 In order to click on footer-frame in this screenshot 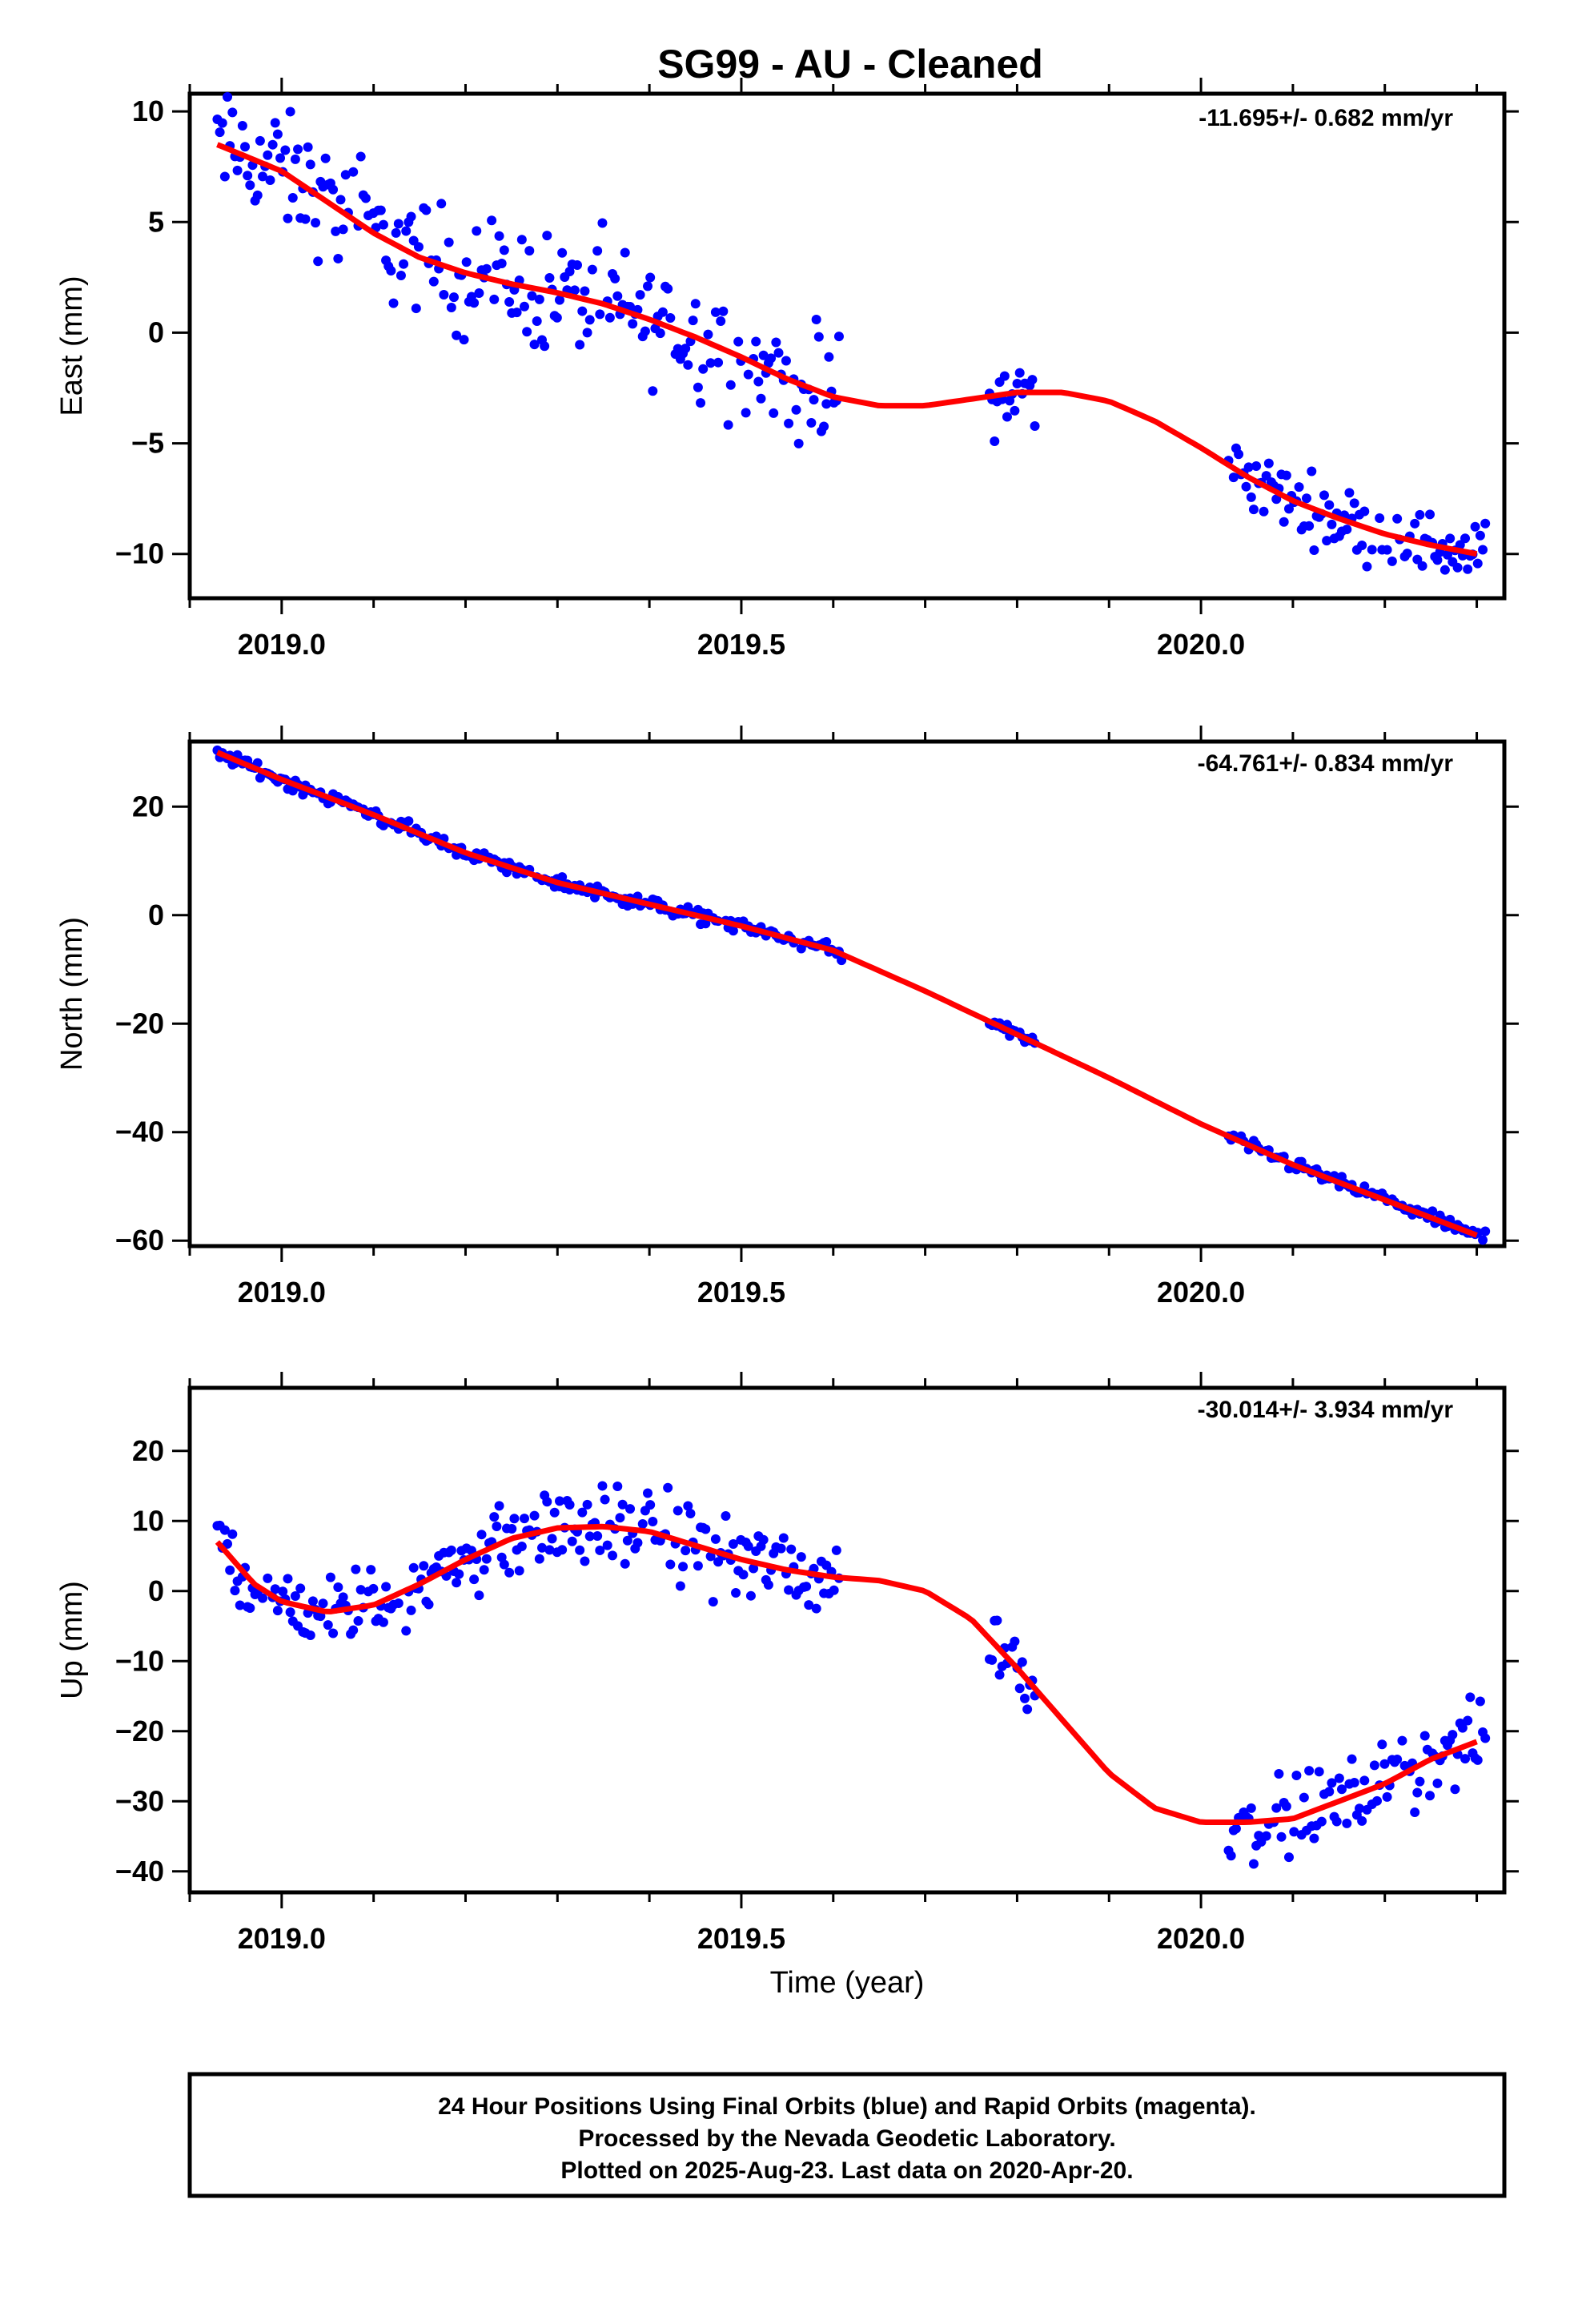, I will do `click(847, 2135)`.